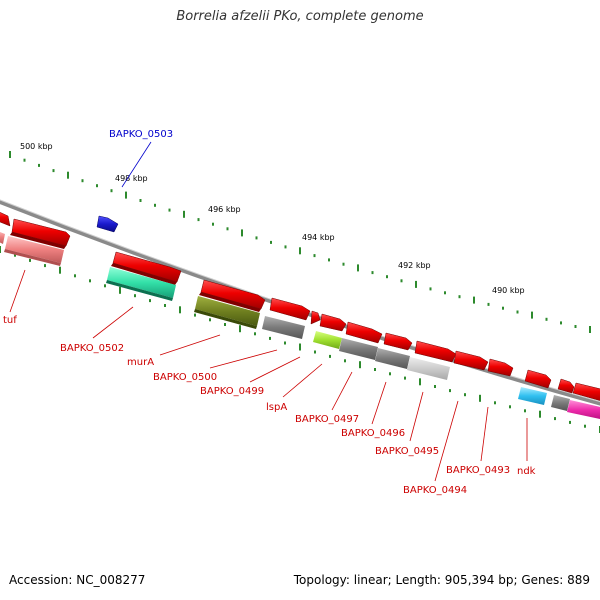 The height and width of the screenshot is (600, 600). I want to click on gene-label-mura: murA, so click(140, 362).